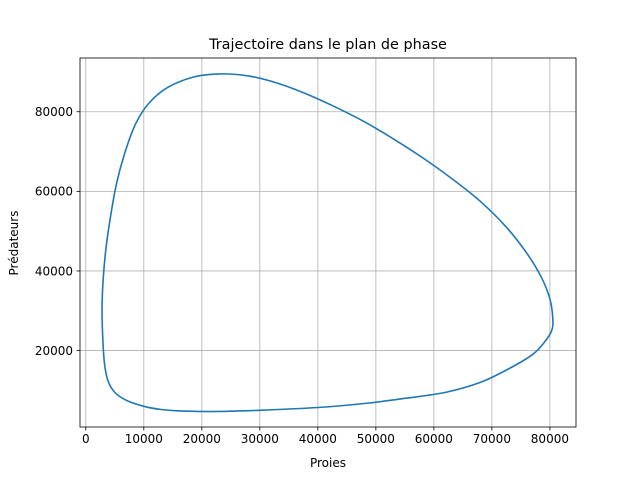 The image size is (640, 484). Describe the element at coordinates (328, 463) in the screenshot. I see `x-axis-label: Proies` at that location.